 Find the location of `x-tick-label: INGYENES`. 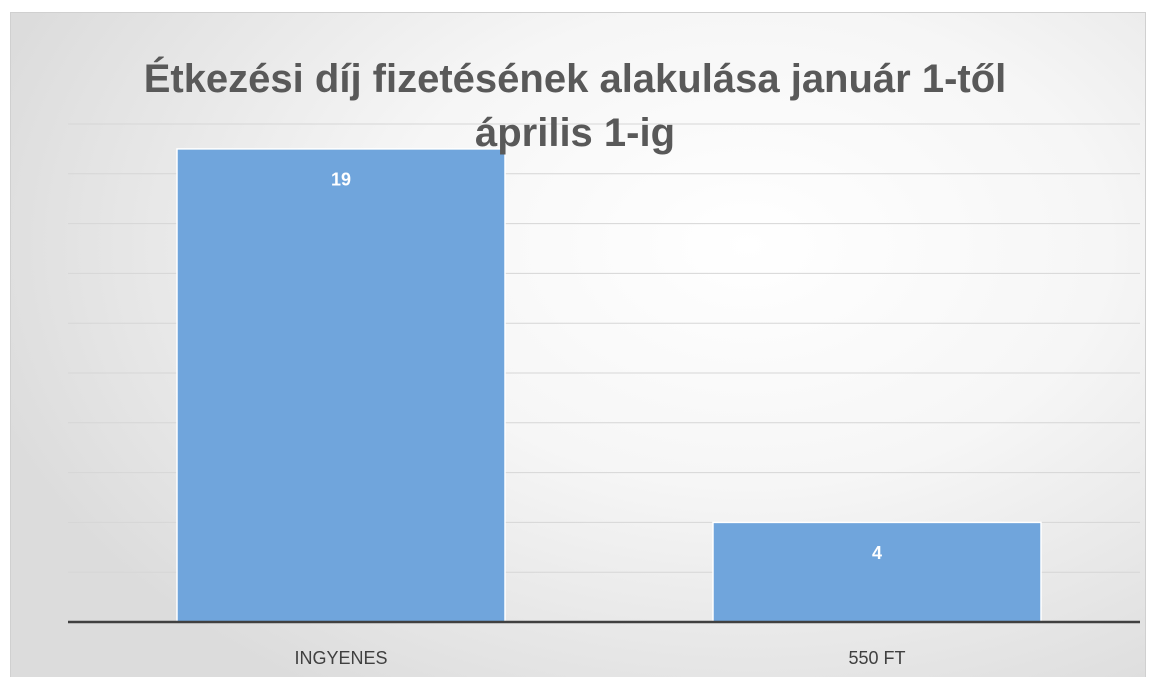

x-tick-label: INGYENES is located at coordinates (340, 658).